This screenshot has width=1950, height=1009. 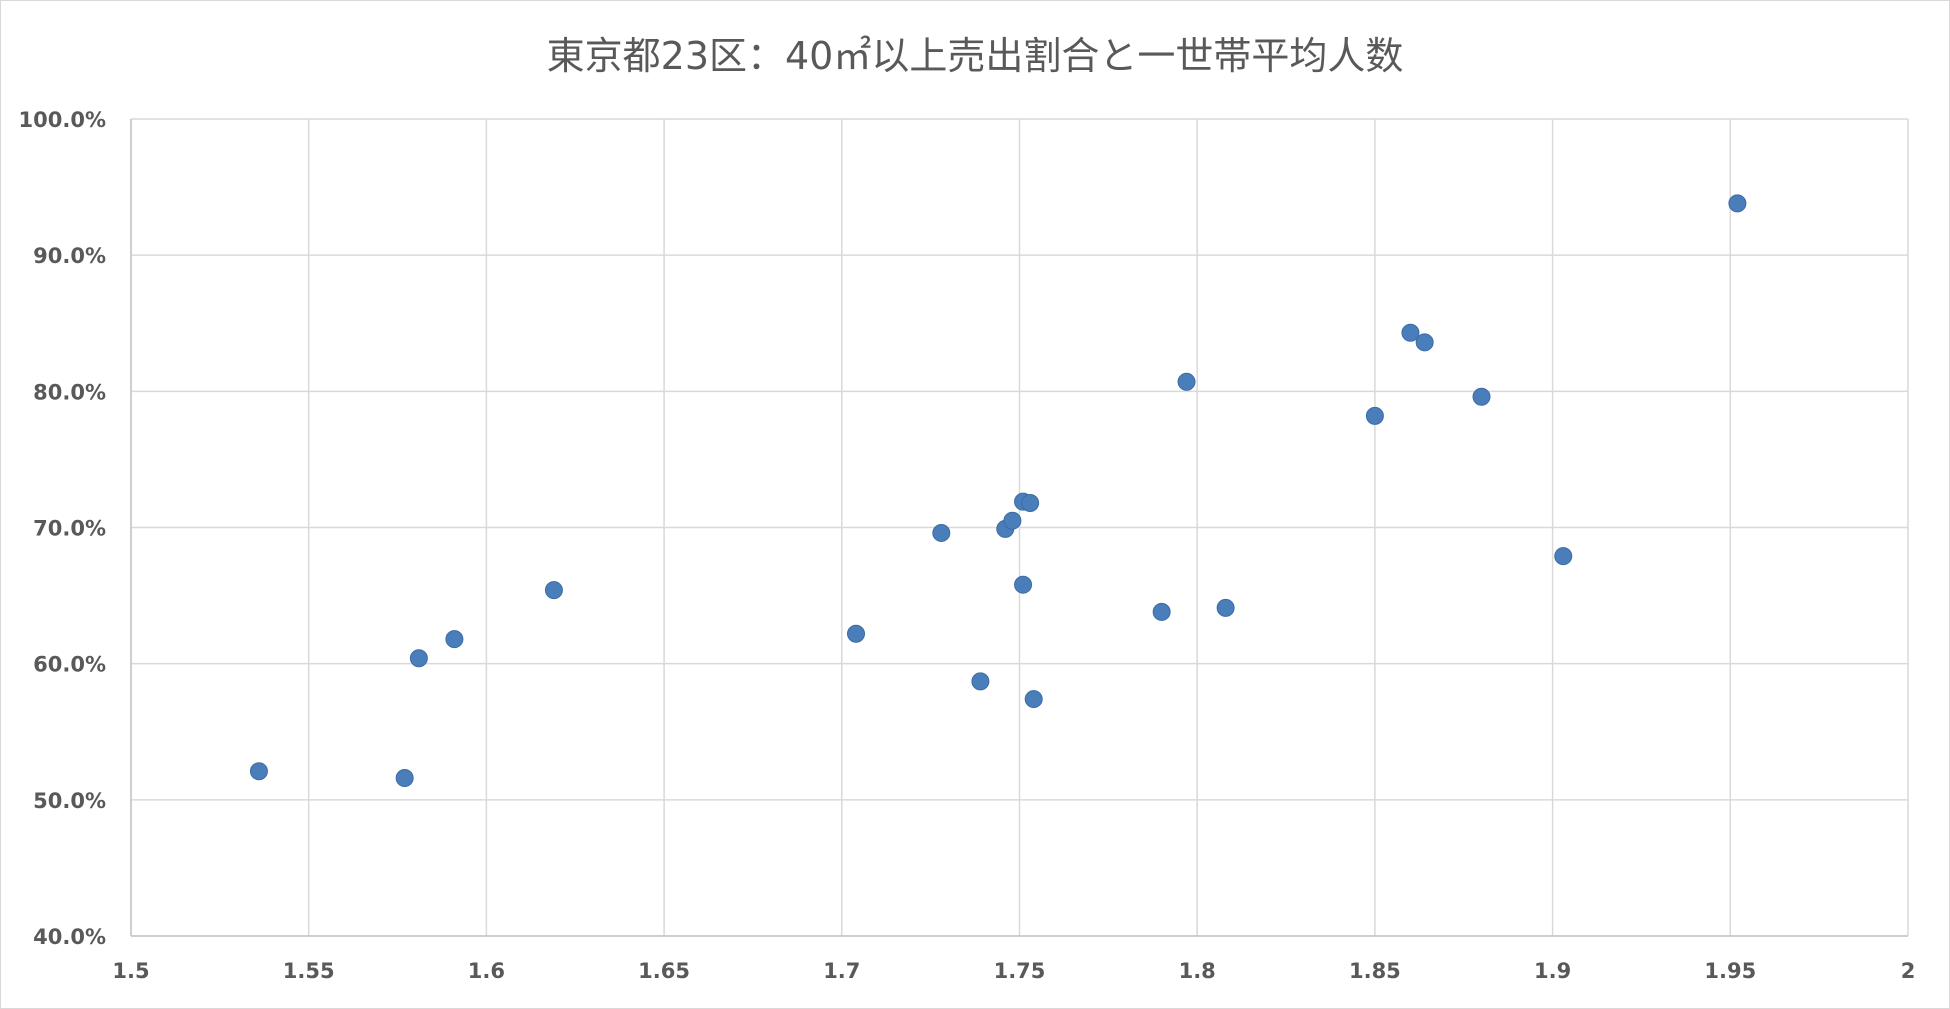 What do you see at coordinates (130, 971) in the screenshot?
I see `x-tick-label: 1.5` at bounding box center [130, 971].